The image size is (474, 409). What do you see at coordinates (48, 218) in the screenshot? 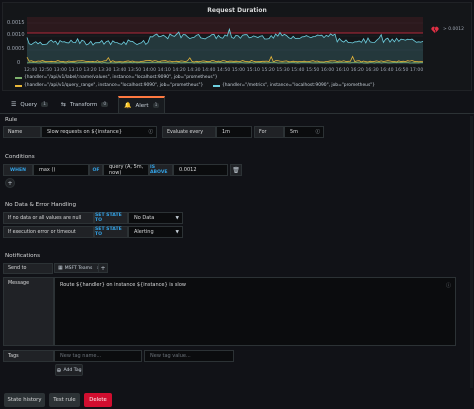
I see `nodata-label: If no data or all values are null` at bounding box center [48, 218].